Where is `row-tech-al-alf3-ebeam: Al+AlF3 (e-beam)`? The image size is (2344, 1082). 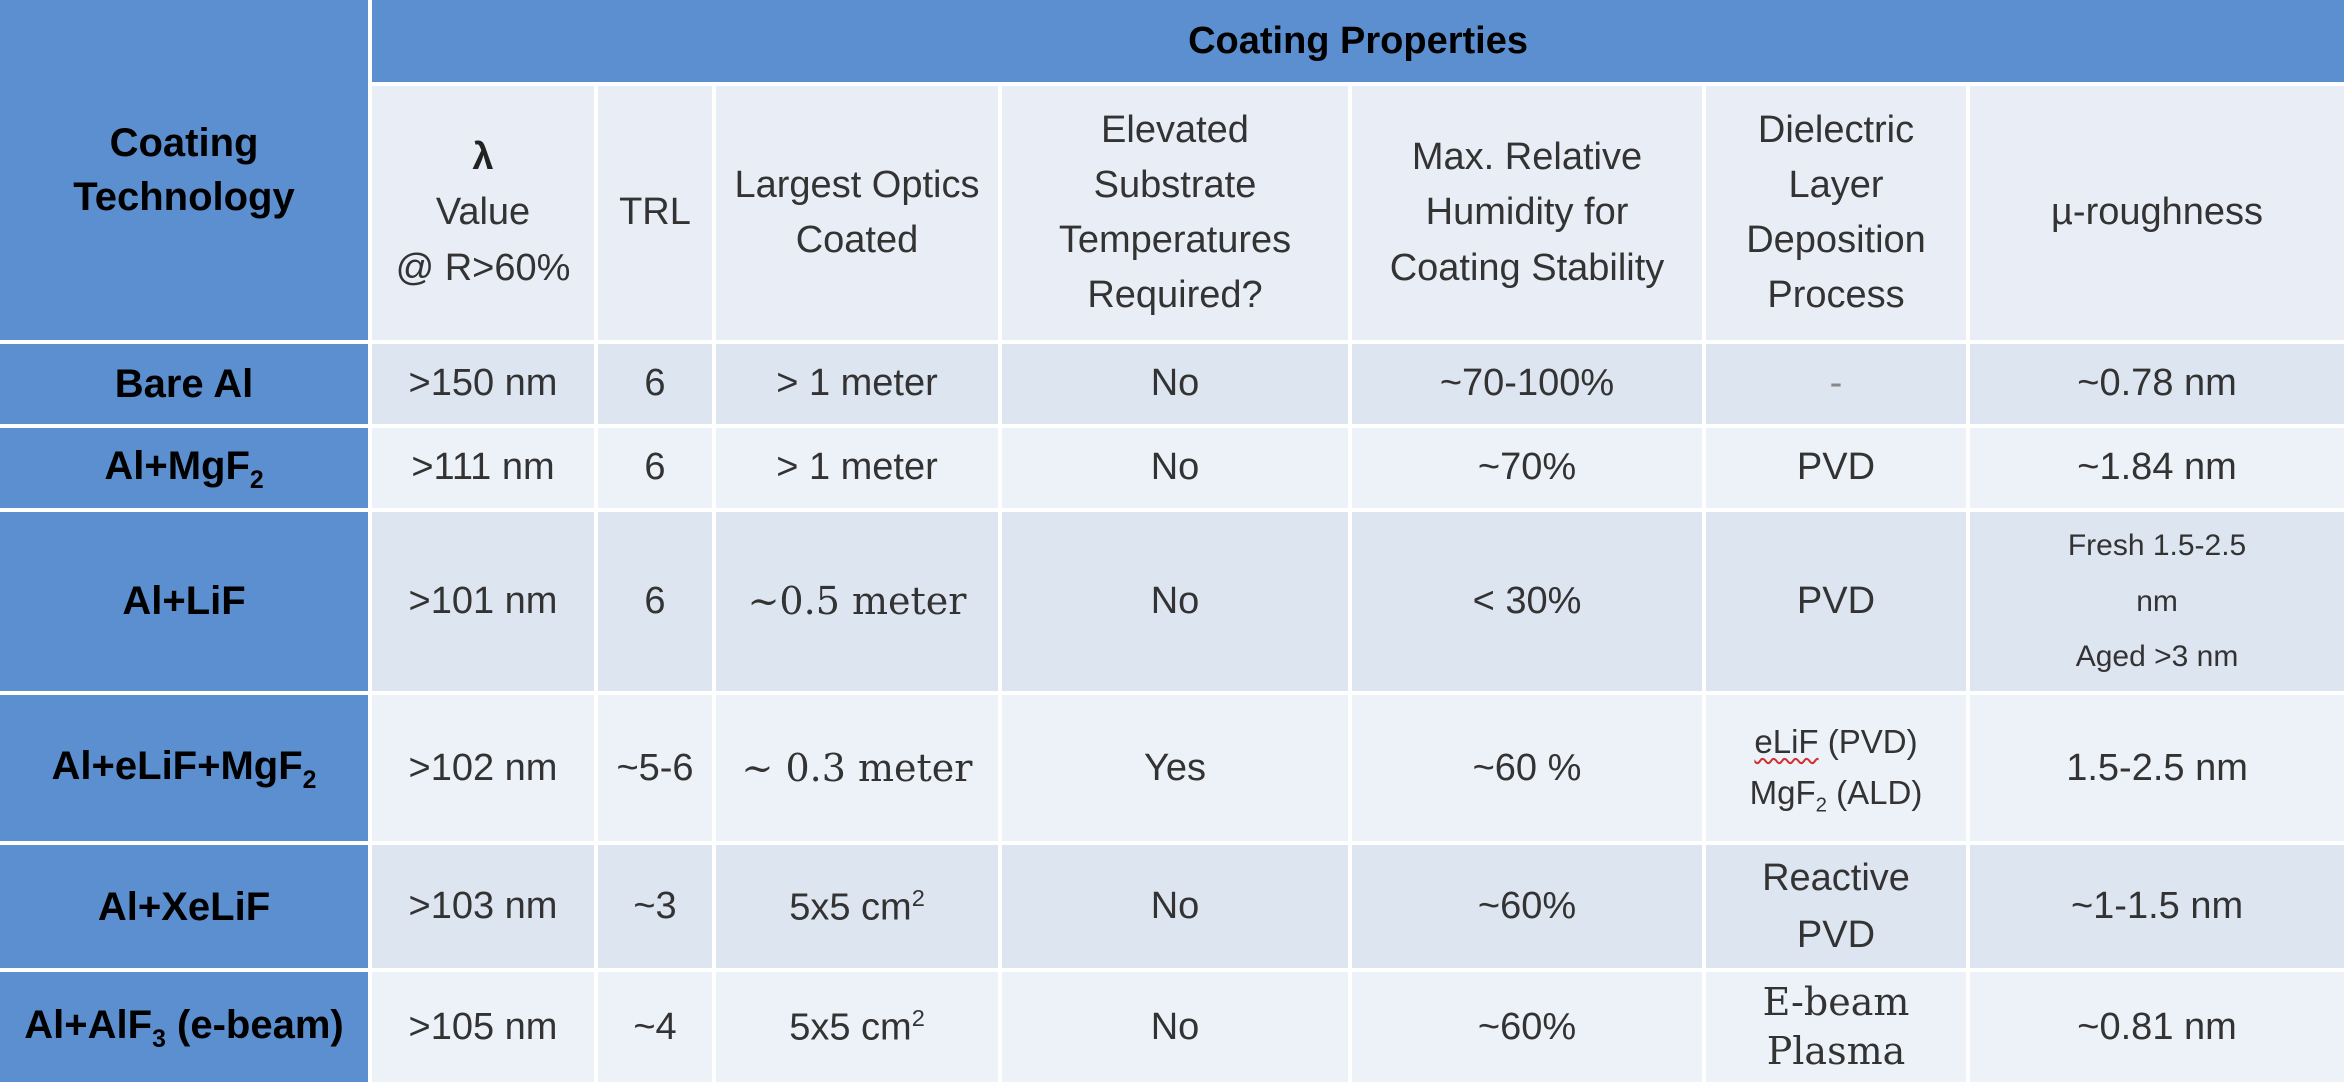
row-tech-al-alf3-ebeam: Al+AlF3 (e-beam) is located at coordinates (186, 1027).